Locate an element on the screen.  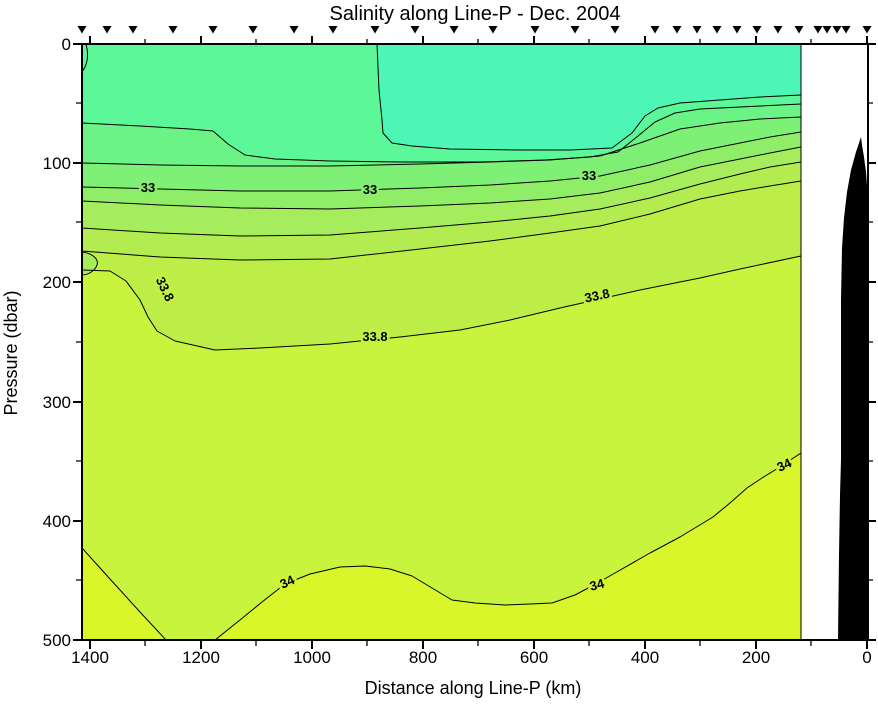
x-tick-label: 0 is located at coordinates (866, 657).